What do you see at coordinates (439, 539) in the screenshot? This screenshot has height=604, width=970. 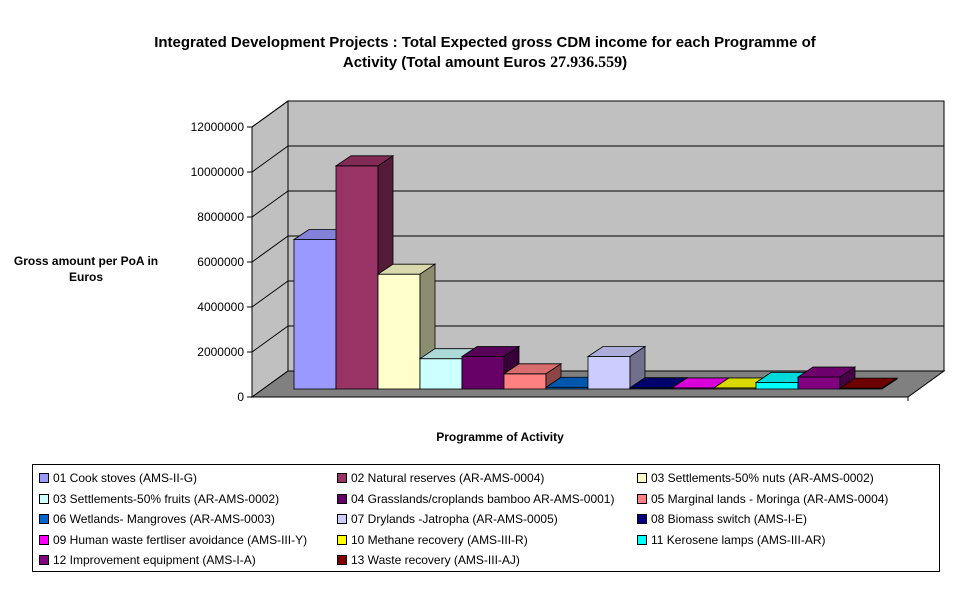 I see `legend-label: 10 Methane recovery (AMS-III-R)` at bounding box center [439, 539].